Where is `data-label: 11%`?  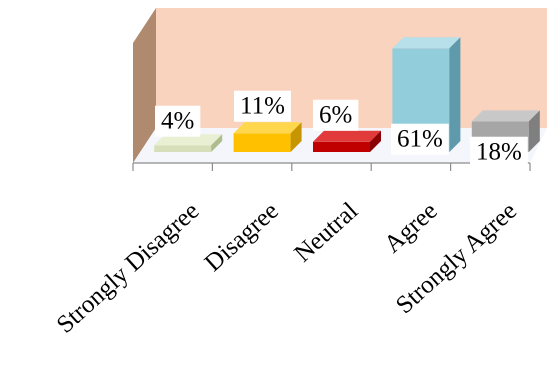 data-label: 11% is located at coordinates (262, 106).